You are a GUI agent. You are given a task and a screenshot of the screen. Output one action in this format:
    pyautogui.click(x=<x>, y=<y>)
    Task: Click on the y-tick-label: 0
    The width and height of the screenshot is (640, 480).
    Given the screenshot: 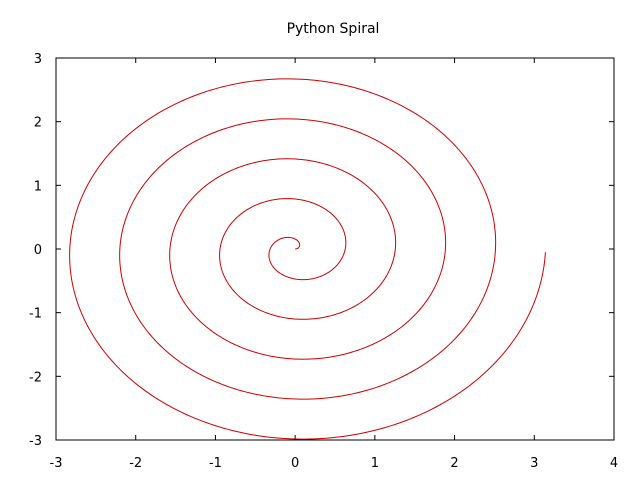 What is the action you would take?
    pyautogui.click(x=38, y=250)
    